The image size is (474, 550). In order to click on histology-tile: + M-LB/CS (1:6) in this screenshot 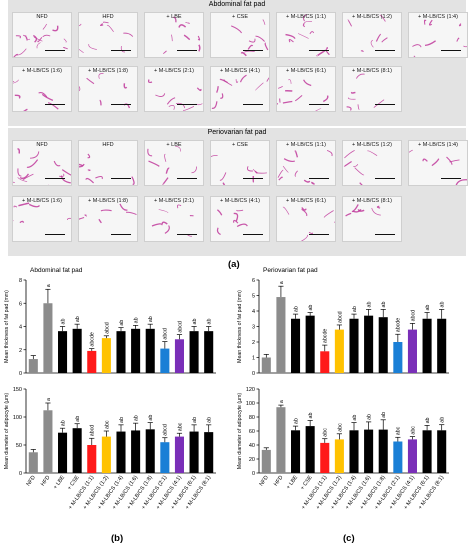, I will do `click(42, 89)`.